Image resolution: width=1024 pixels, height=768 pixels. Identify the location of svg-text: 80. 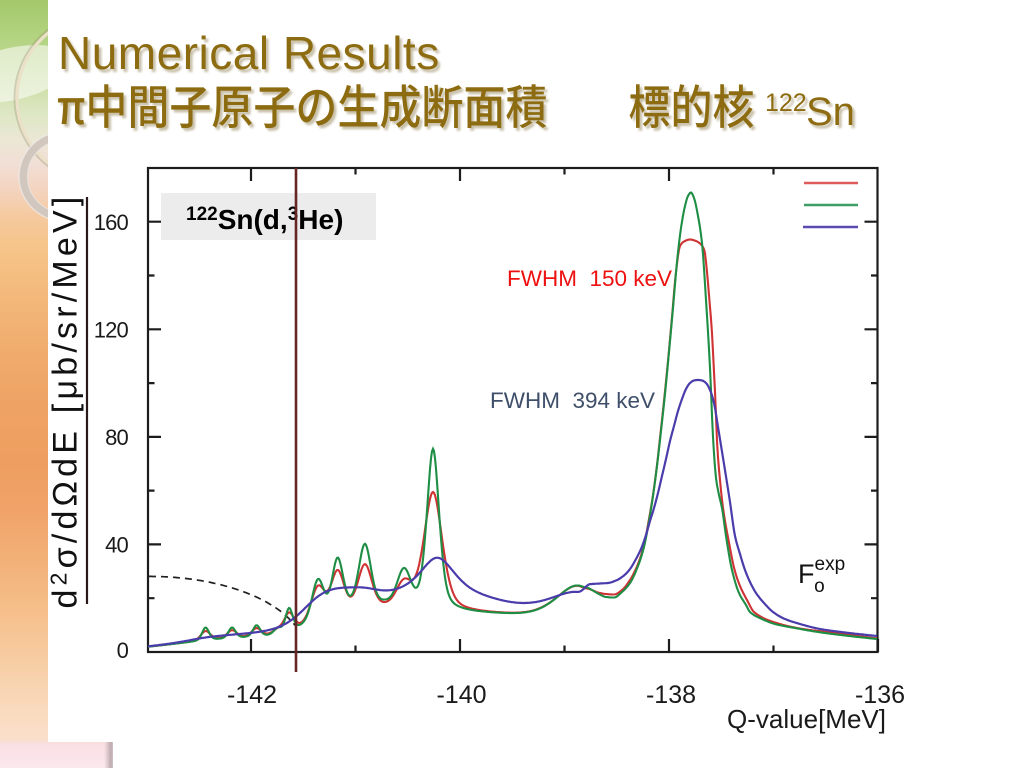
(116, 437).